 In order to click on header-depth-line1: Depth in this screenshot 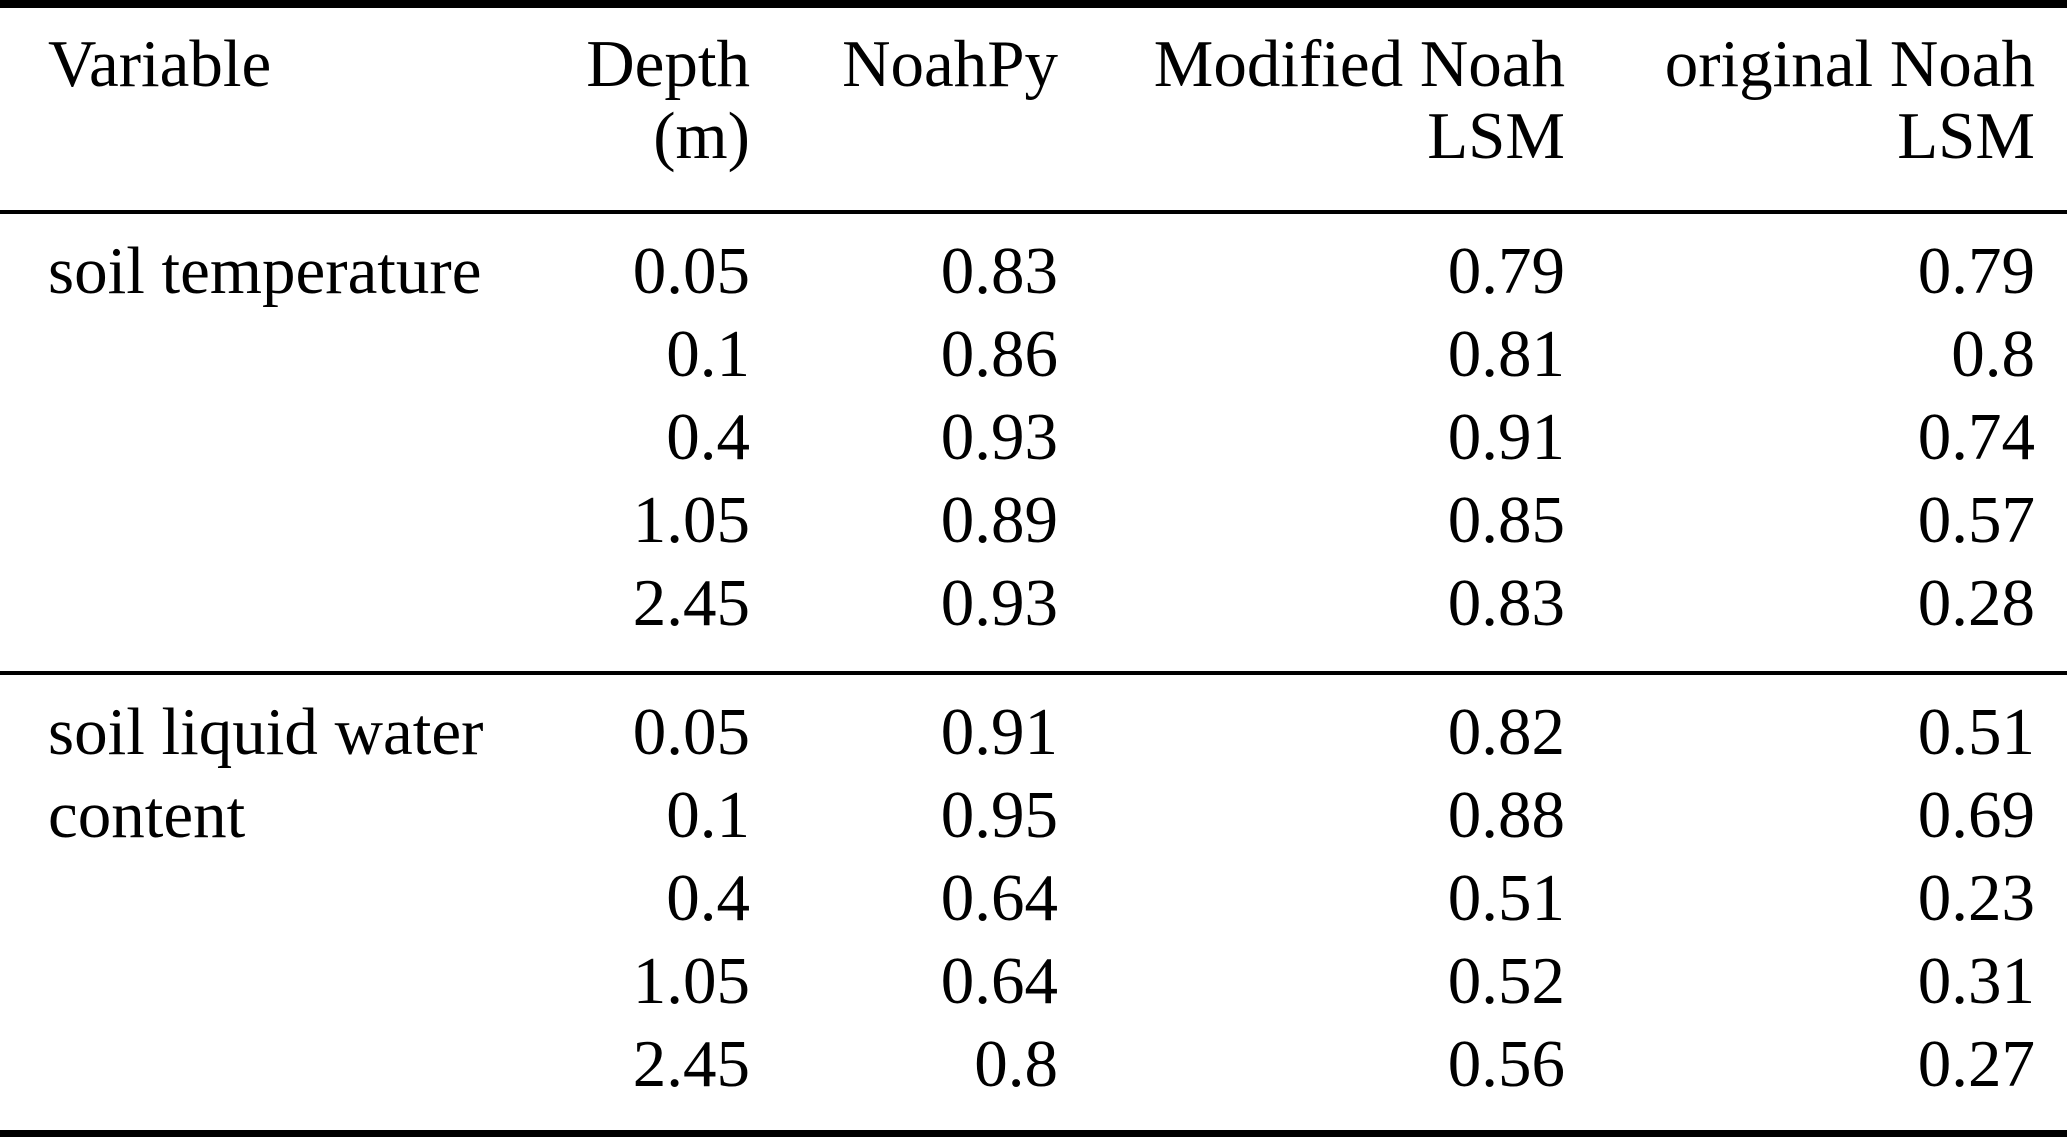, I will do `click(668, 64)`.